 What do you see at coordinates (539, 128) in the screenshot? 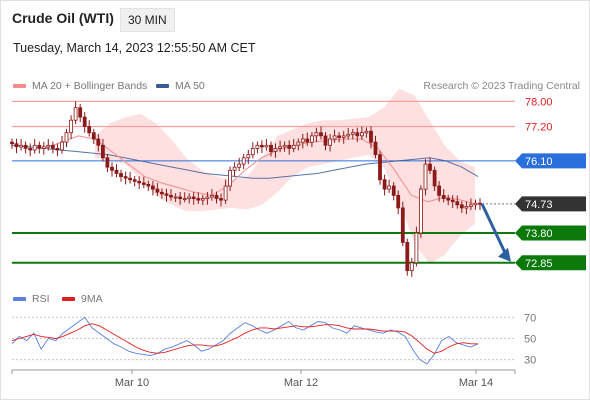
I see `level-label-77.20: 77.20` at bounding box center [539, 128].